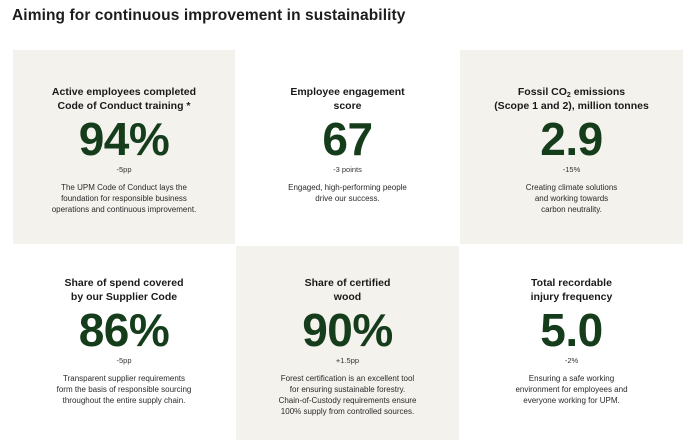 The width and height of the screenshot is (696, 442). I want to click on kpi-heading: Employee engagement score, so click(347, 99).